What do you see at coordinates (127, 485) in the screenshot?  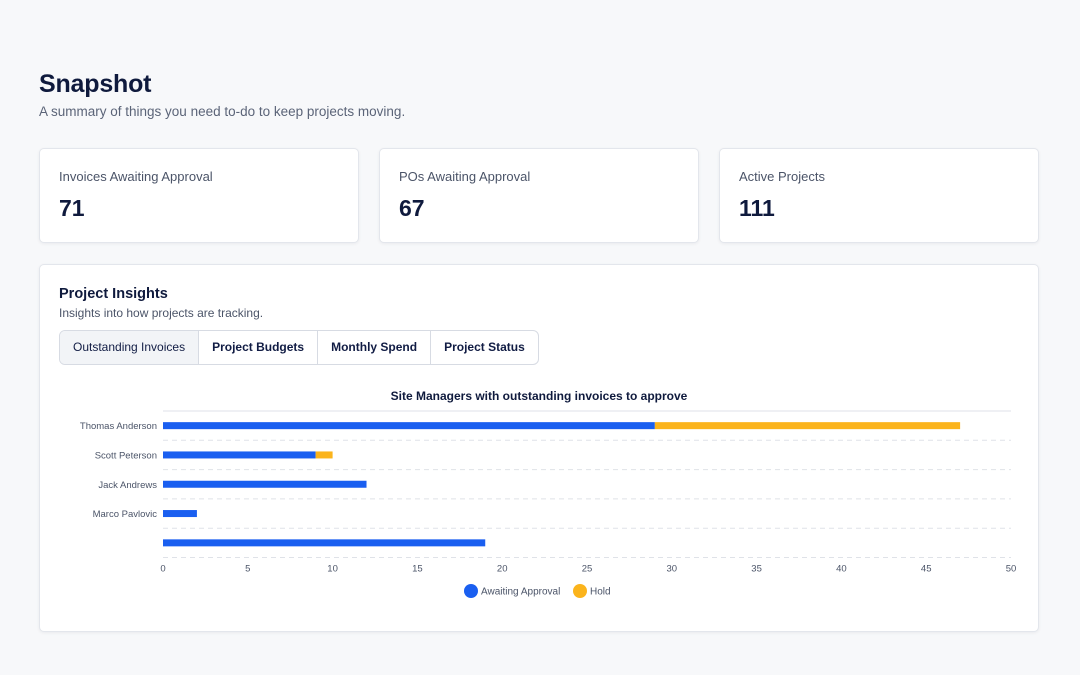 I see `category-label: Jack Andrews` at bounding box center [127, 485].